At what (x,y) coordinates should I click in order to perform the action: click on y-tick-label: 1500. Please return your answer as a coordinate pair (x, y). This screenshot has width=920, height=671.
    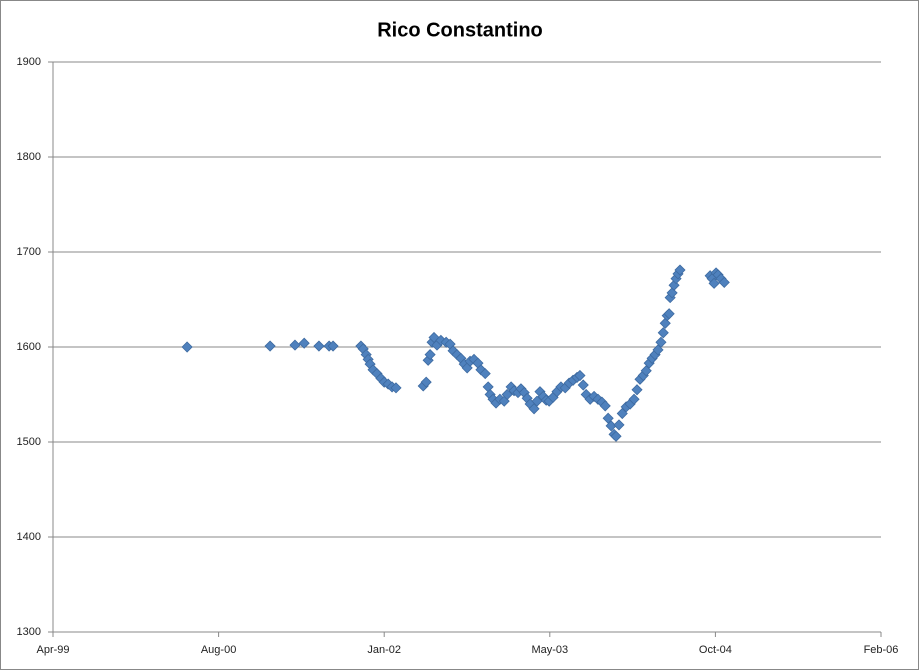
    Looking at the image, I should click on (29, 442).